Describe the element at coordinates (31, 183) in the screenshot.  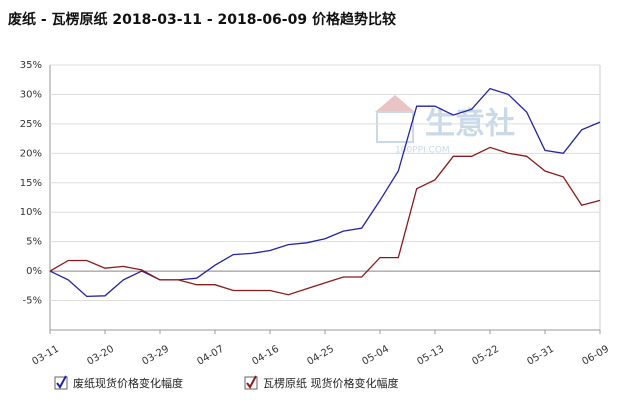
I see `y-tick-label: 15%` at that location.